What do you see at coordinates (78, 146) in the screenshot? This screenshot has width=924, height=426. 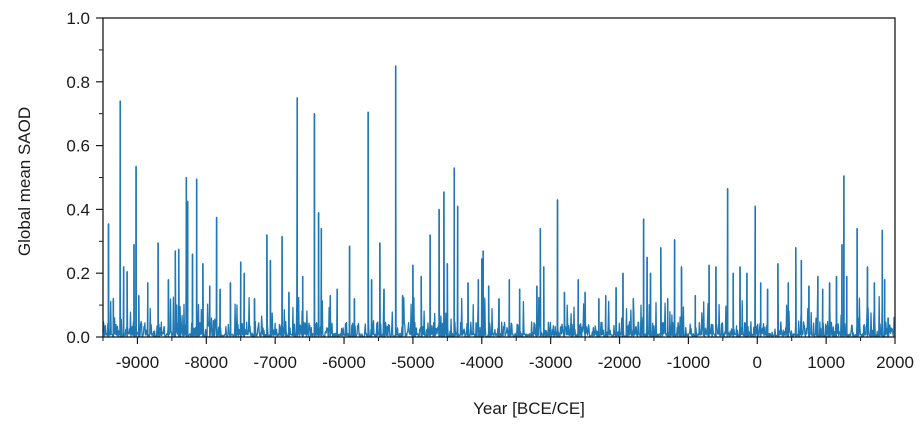 I see `y-tick-label: 0.6` at bounding box center [78, 146].